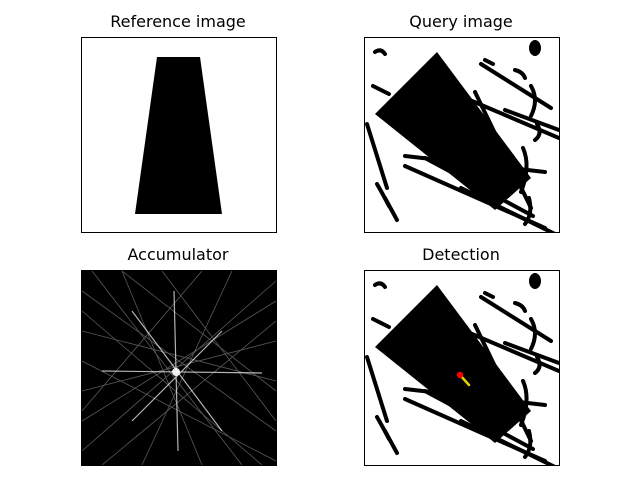 The image size is (640, 480). I want to click on query-image, so click(462, 136).